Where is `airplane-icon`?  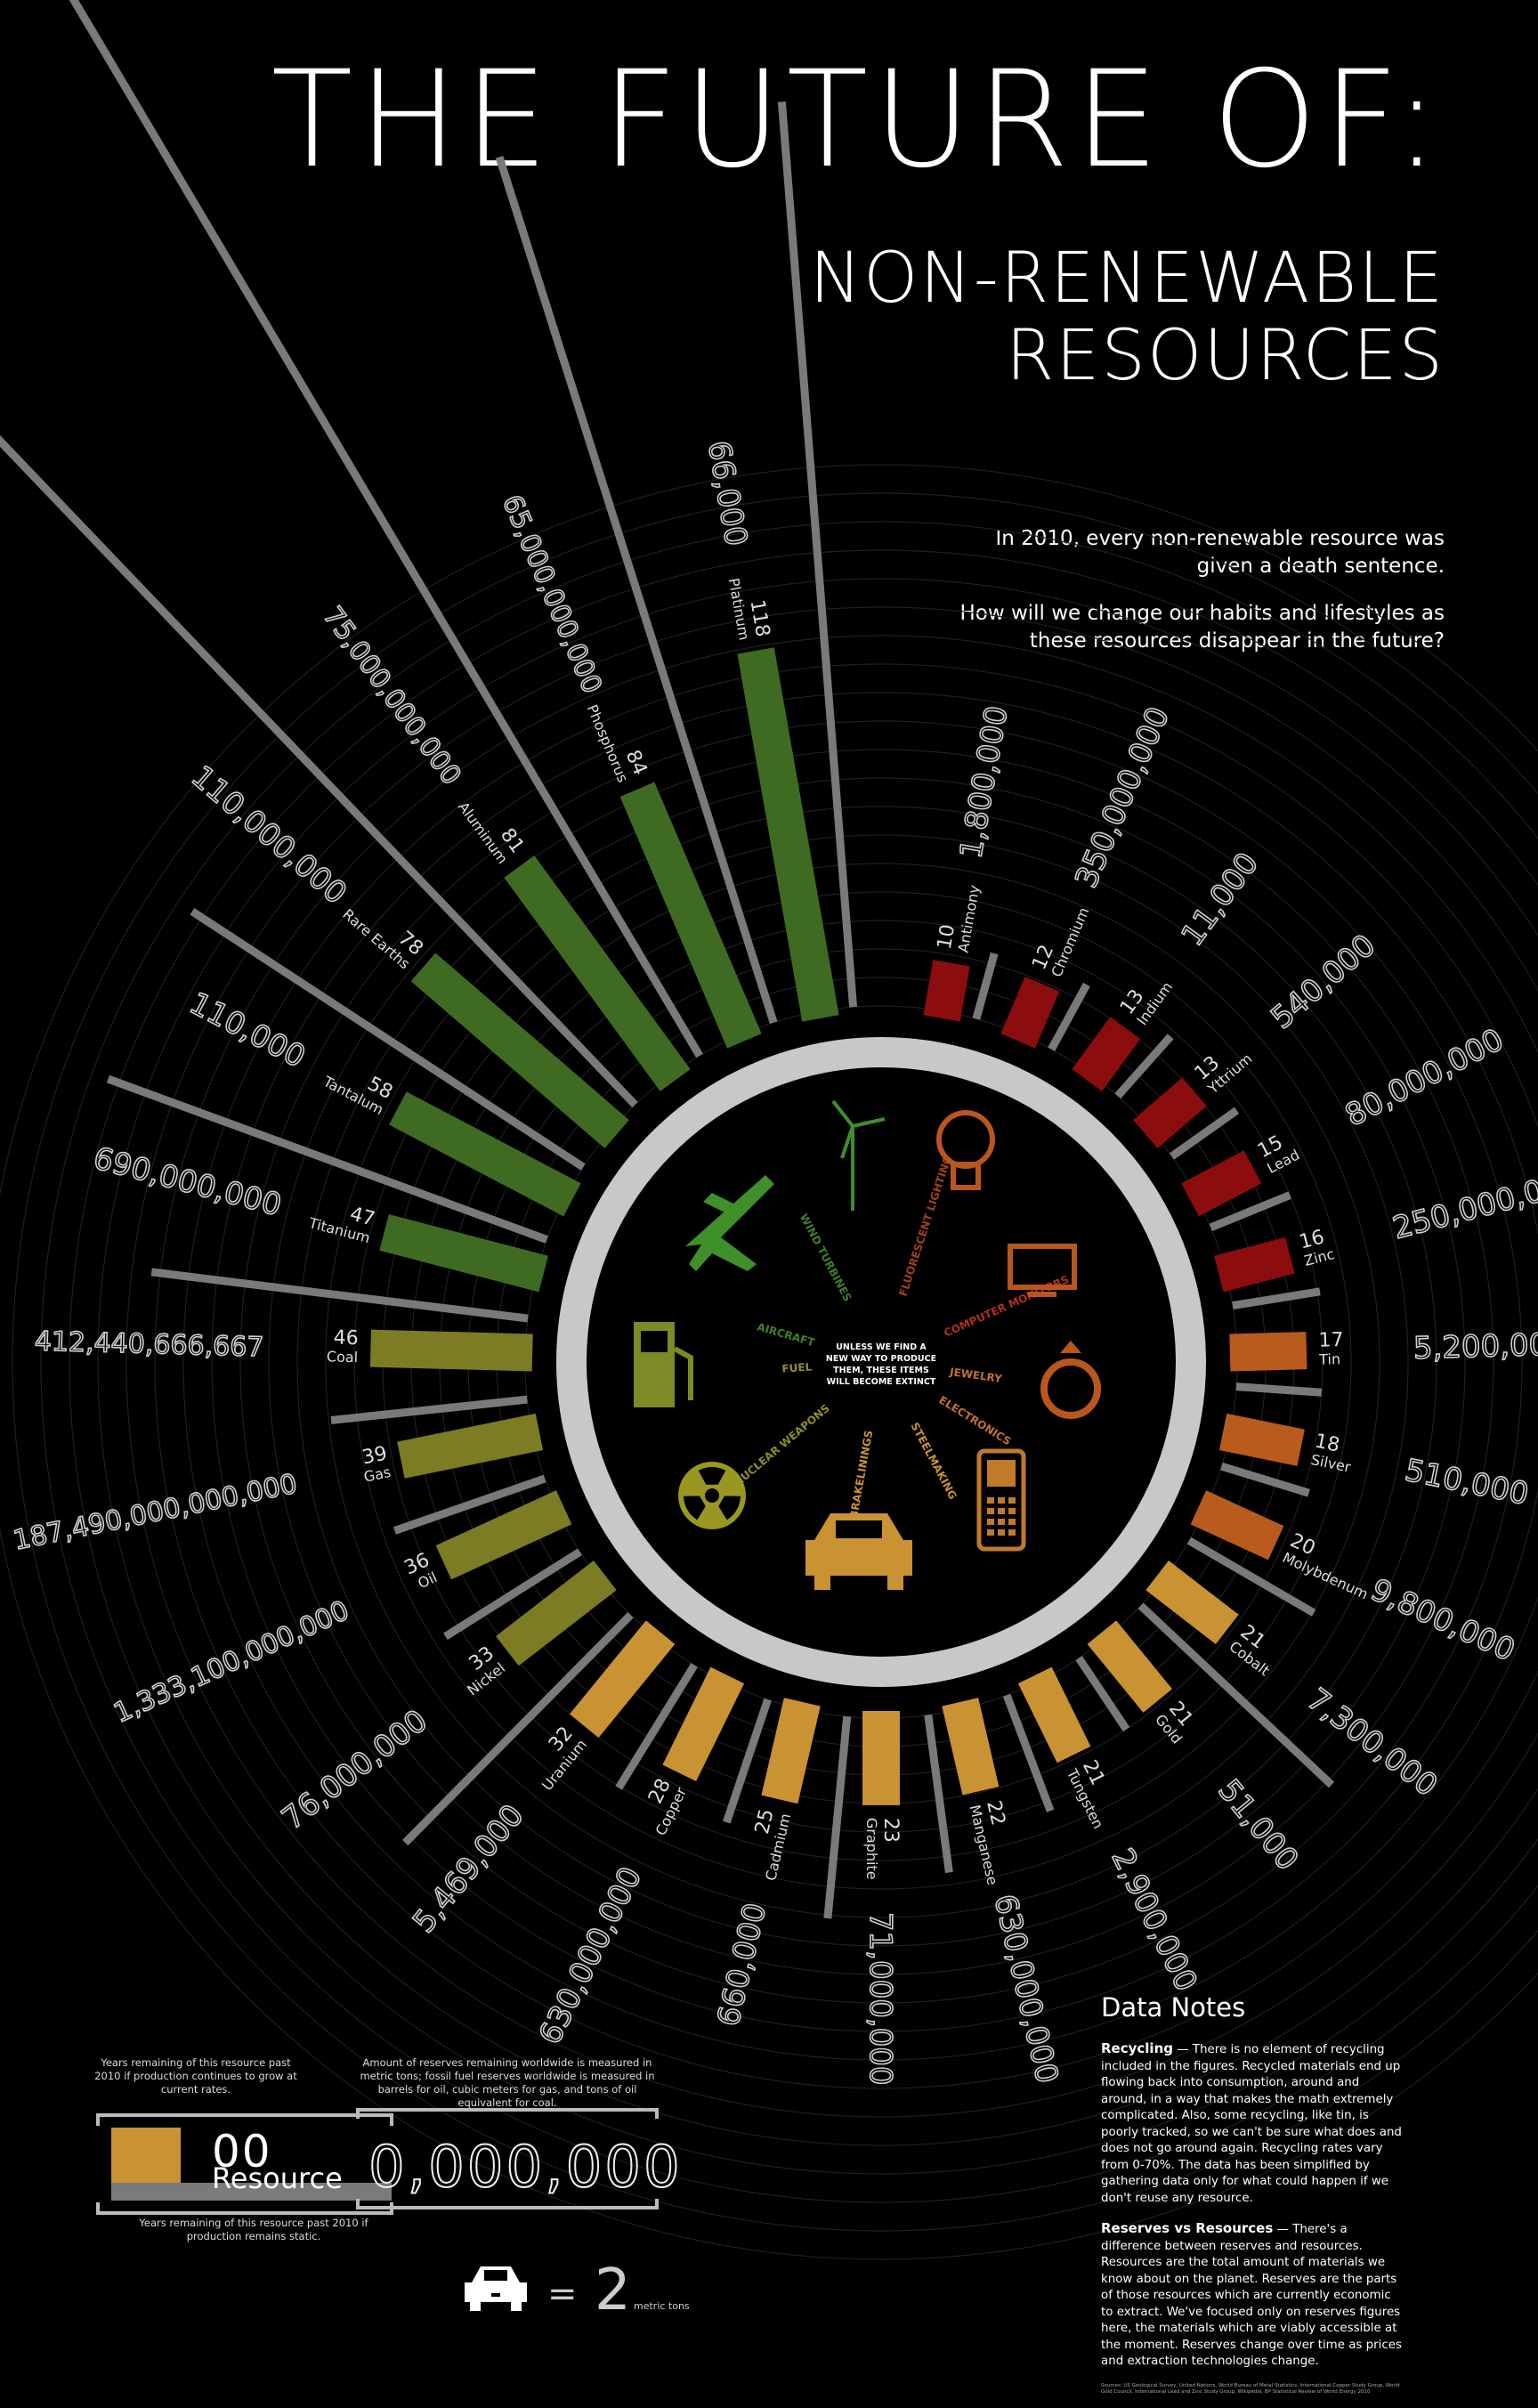
airplane-icon is located at coordinates (729, 1223).